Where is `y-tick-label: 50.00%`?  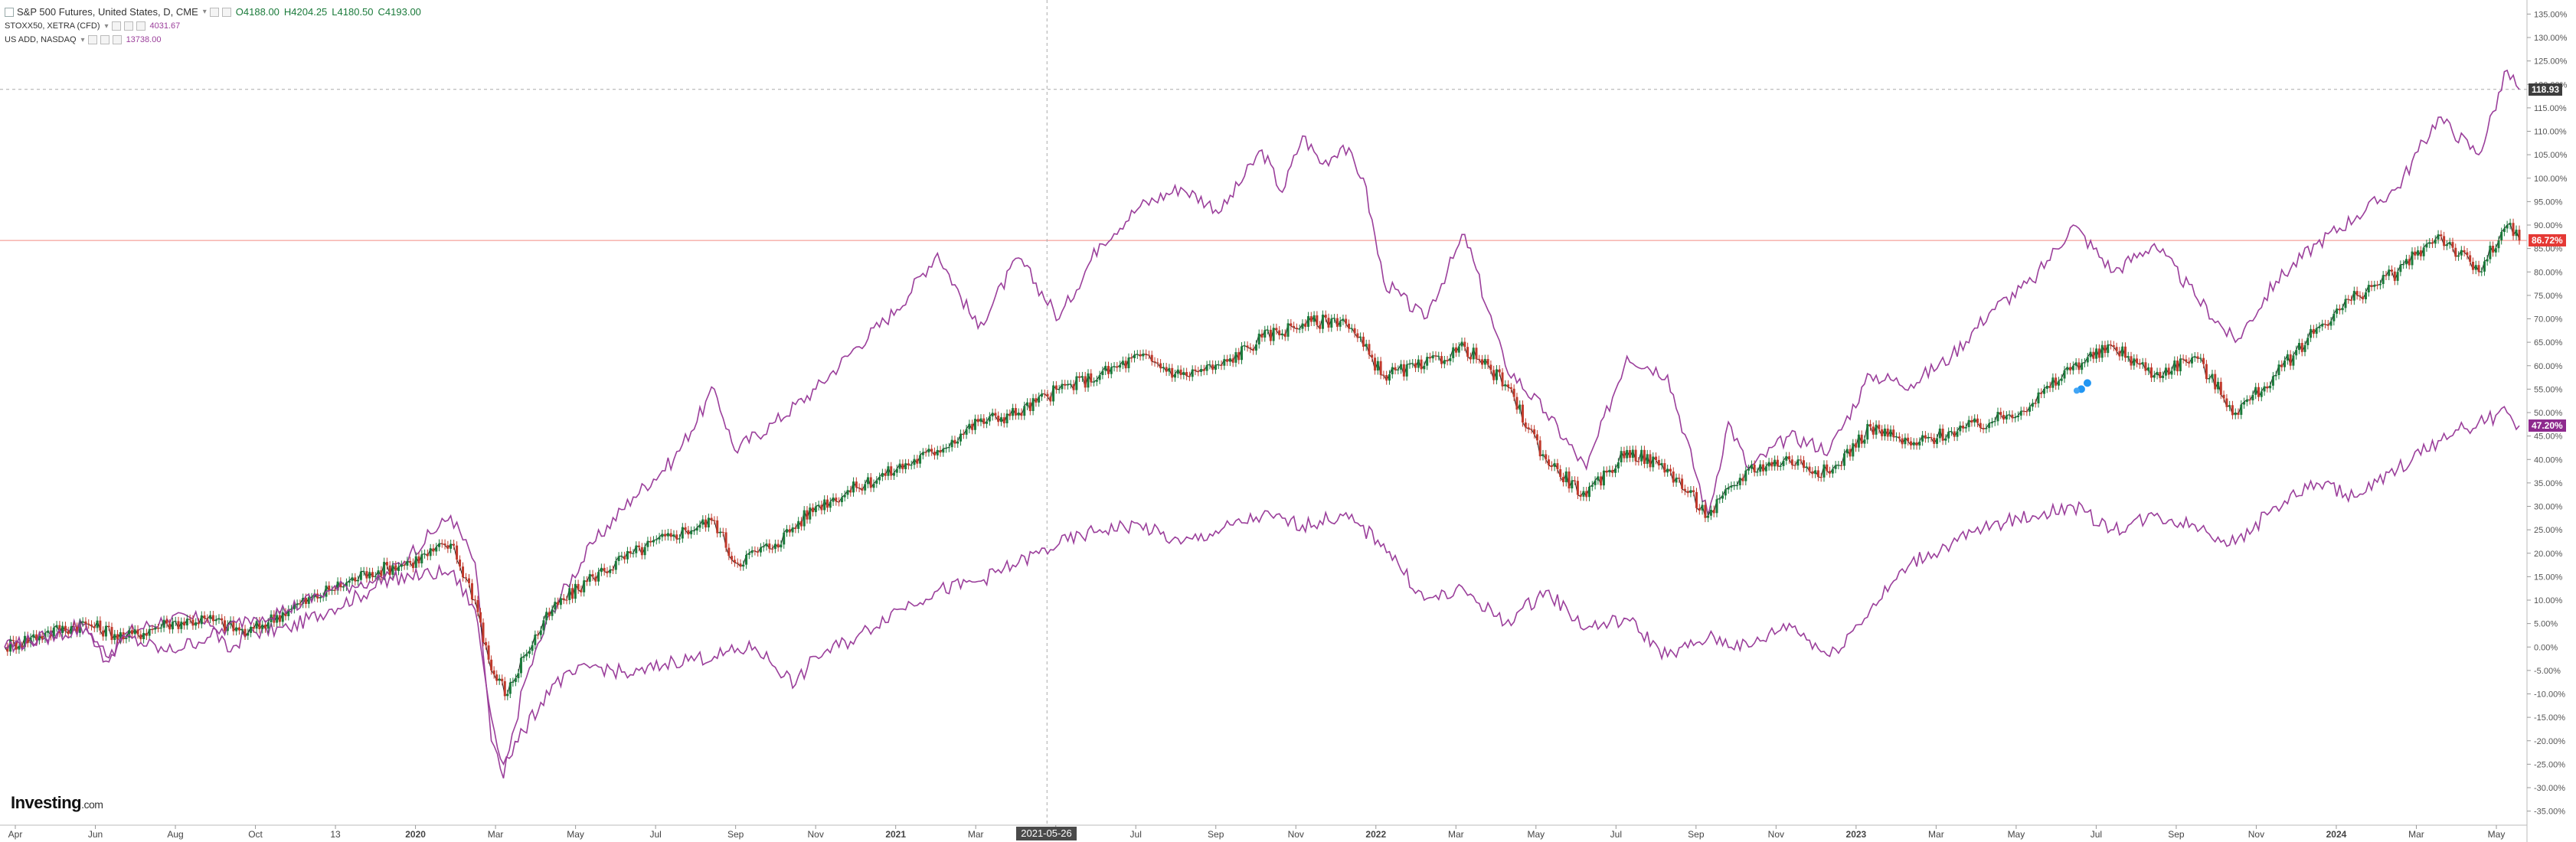
y-tick-label: 50.00% is located at coordinates (2548, 413).